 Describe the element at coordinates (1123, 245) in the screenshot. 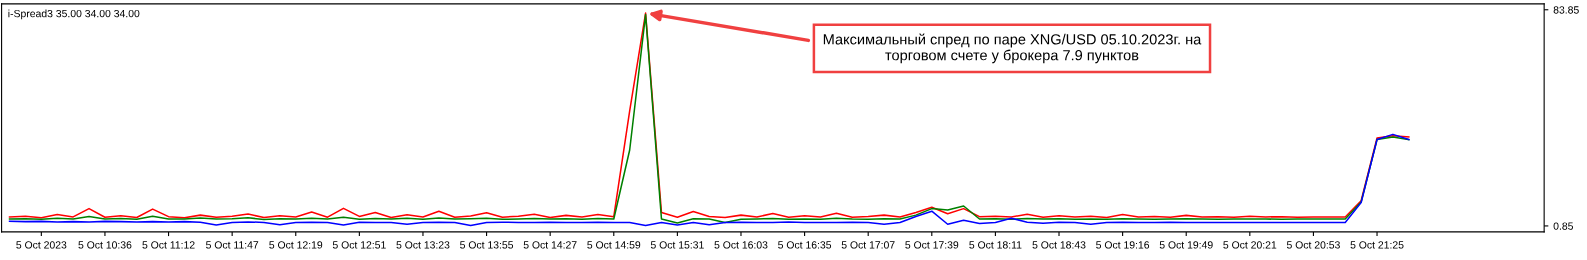

I see `x-tick-label: 5 Oct 19:16` at that location.